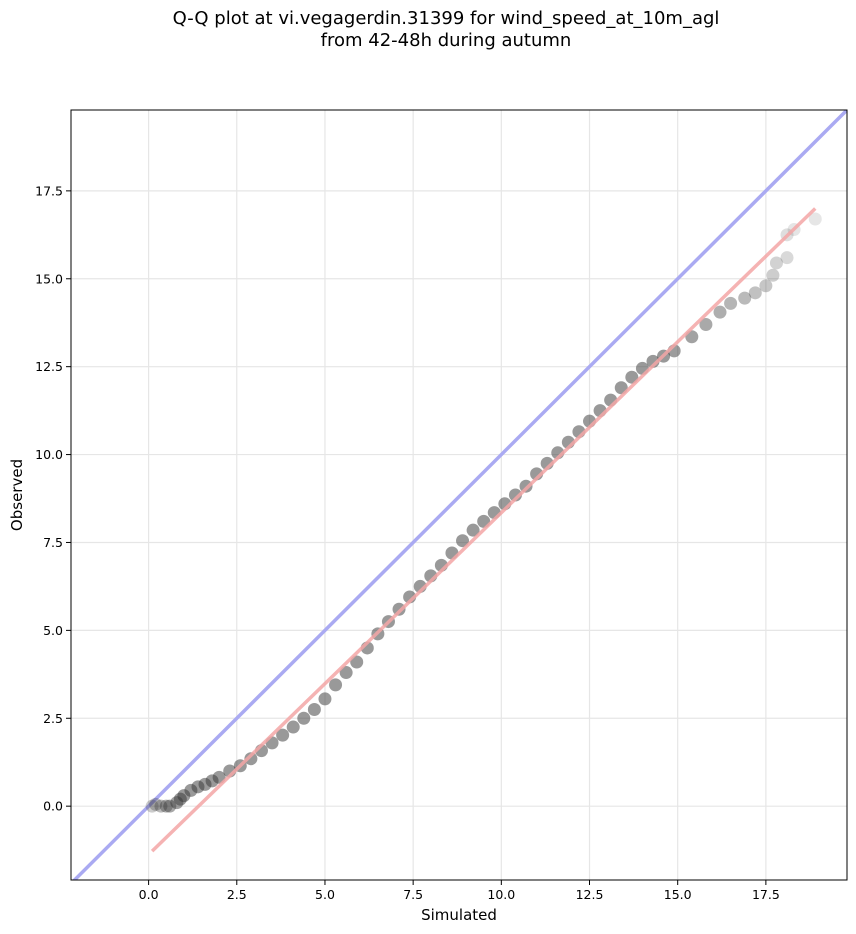 This screenshot has width=856, height=934. Describe the element at coordinates (49, 454) in the screenshot. I see `y-tick-label: 10.0` at that location.